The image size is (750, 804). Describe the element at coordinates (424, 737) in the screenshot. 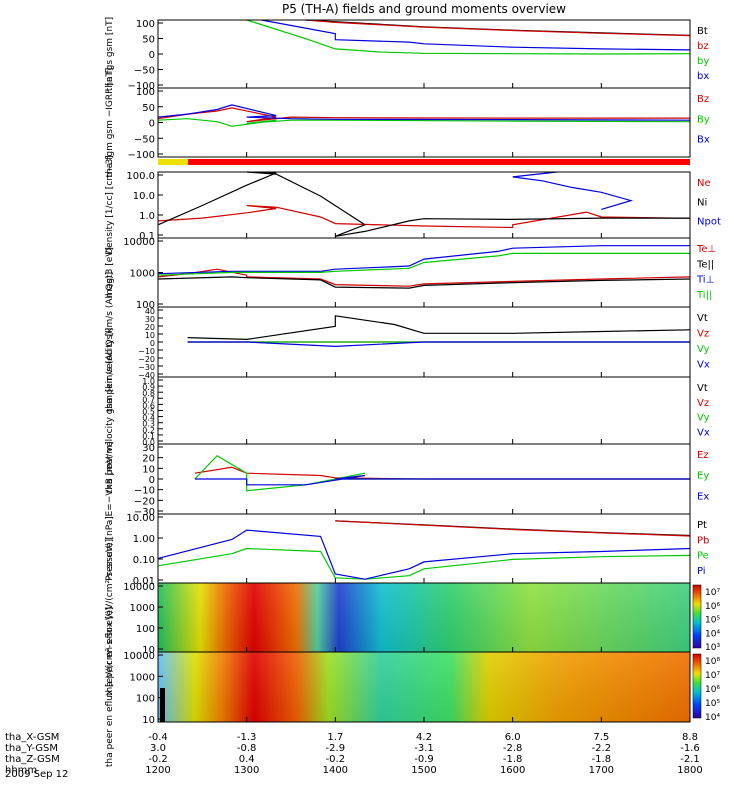

I see `orbit-value: 4.2` at that location.